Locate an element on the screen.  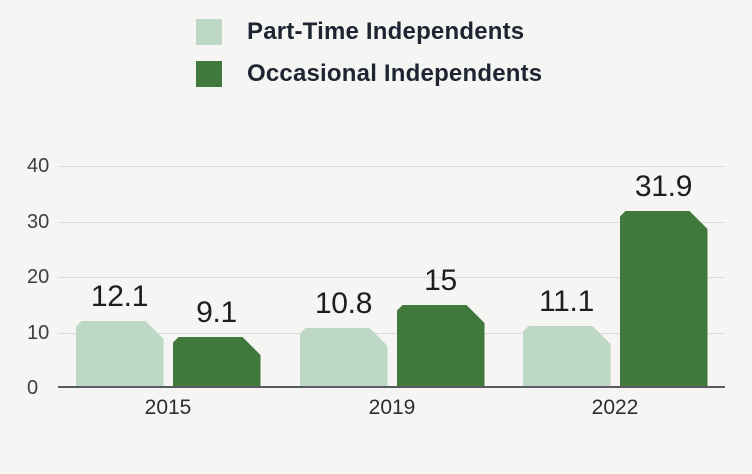
legend-label: Occasional Independents is located at coordinates (395, 73).